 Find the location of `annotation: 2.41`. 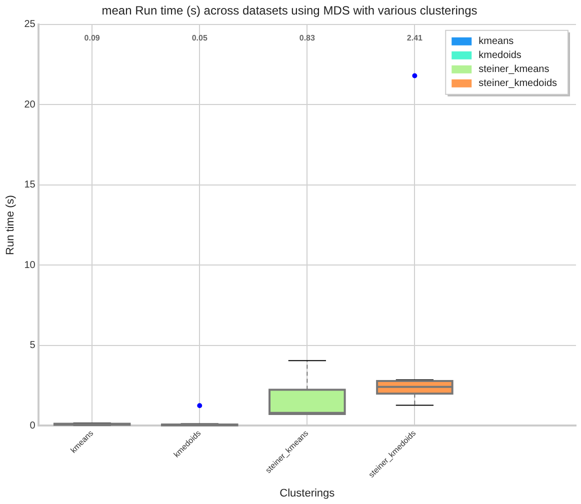

annotation: 2.41 is located at coordinates (415, 38).